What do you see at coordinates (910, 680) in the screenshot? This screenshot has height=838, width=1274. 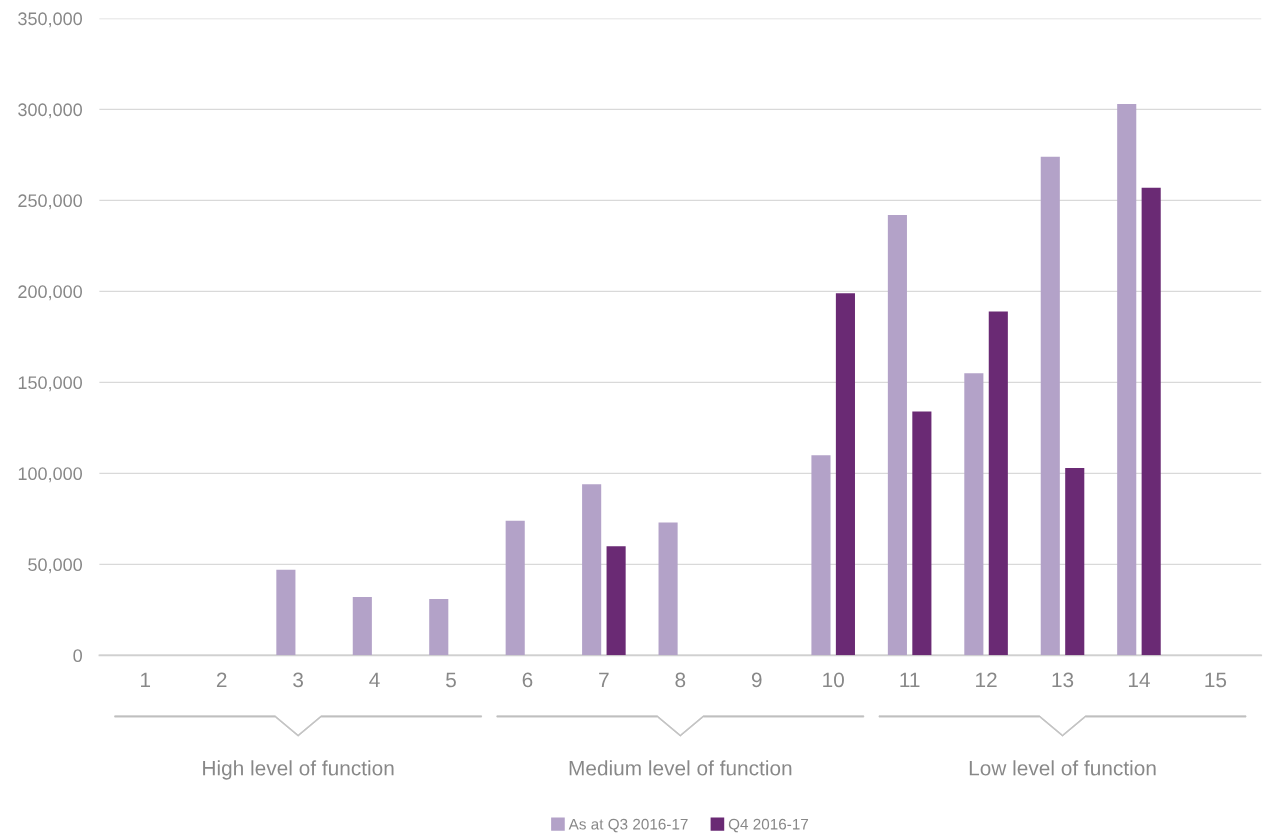 I see `x-tick-label: 11` at bounding box center [910, 680].